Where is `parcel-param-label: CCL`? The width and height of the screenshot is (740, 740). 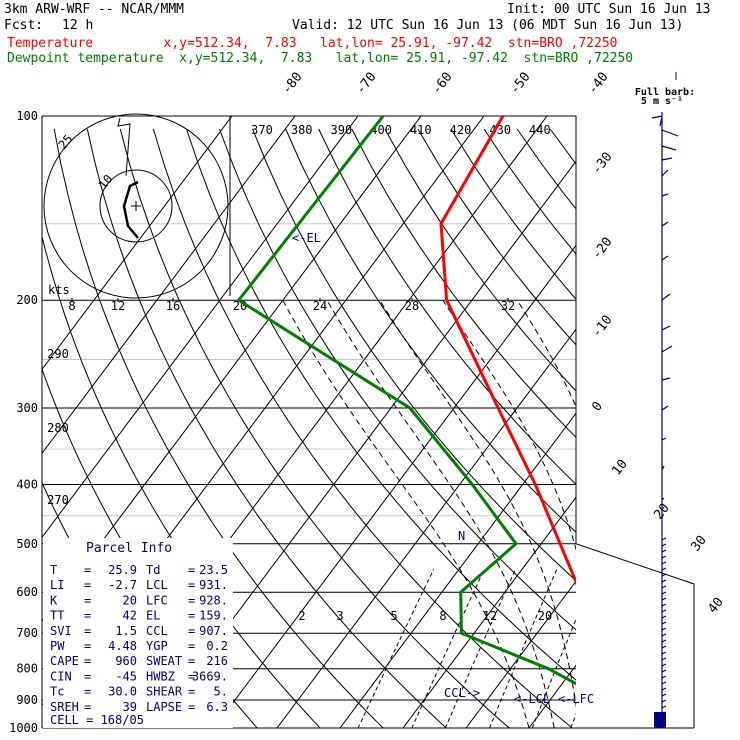 parcel-param-label: CCL is located at coordinates (157, 631).